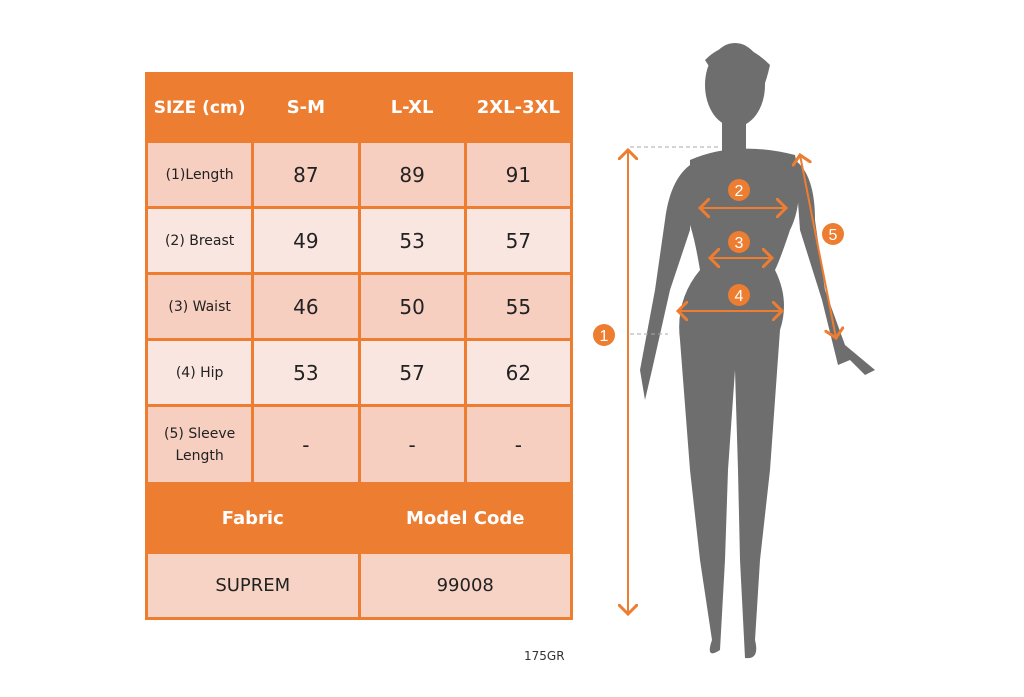 The height and width of the screenshot is (697, 1024). I want to click on svg-text: 5, so click(833, 235).